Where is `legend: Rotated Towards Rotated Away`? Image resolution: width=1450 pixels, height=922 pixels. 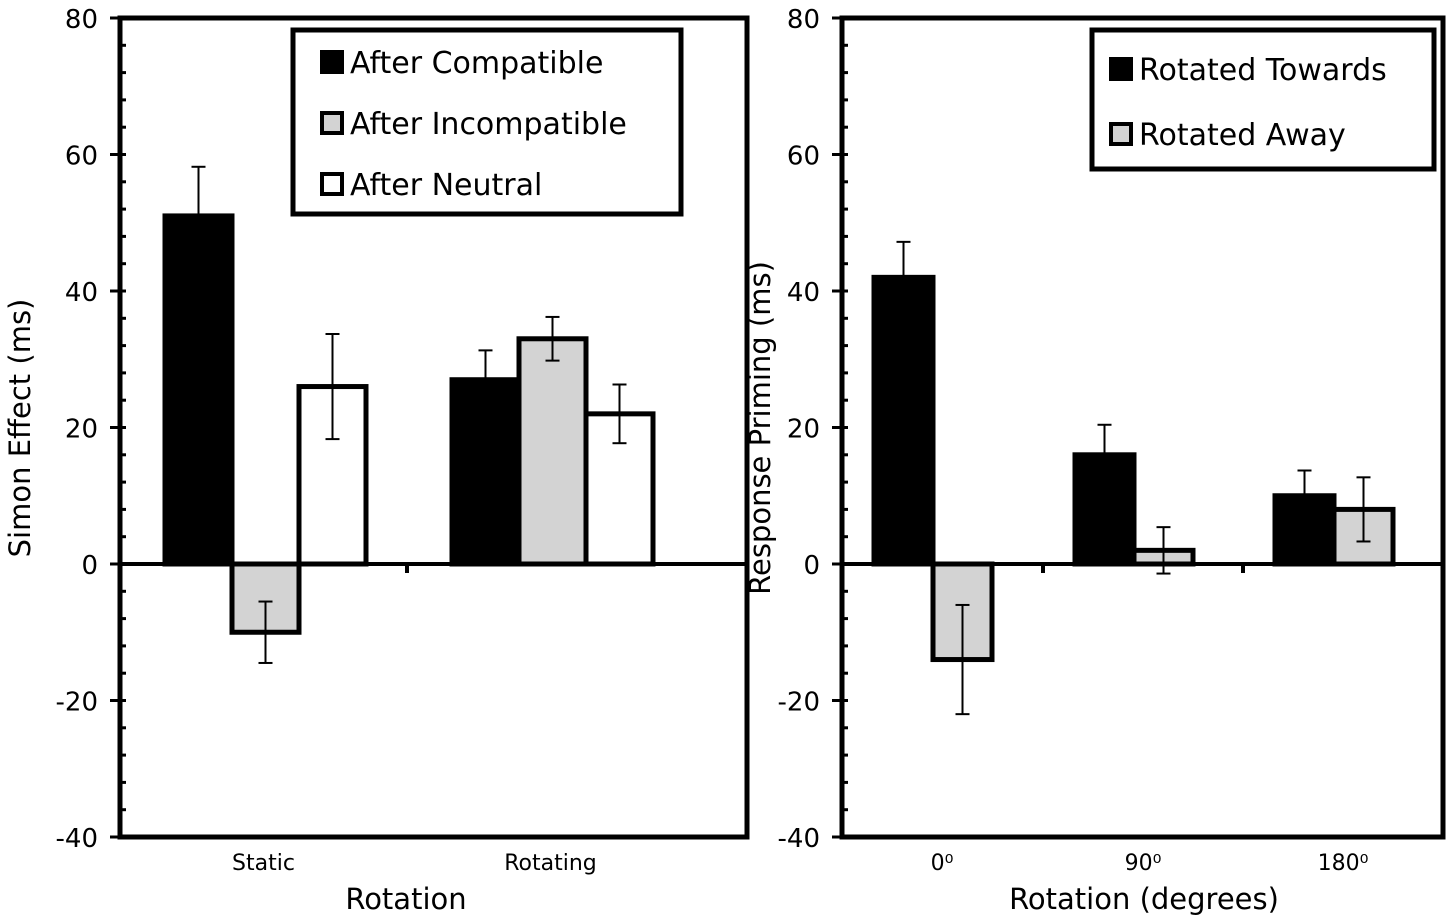
legend: Rotated Towards Rotated Away is located at coordinates (1263, 99).